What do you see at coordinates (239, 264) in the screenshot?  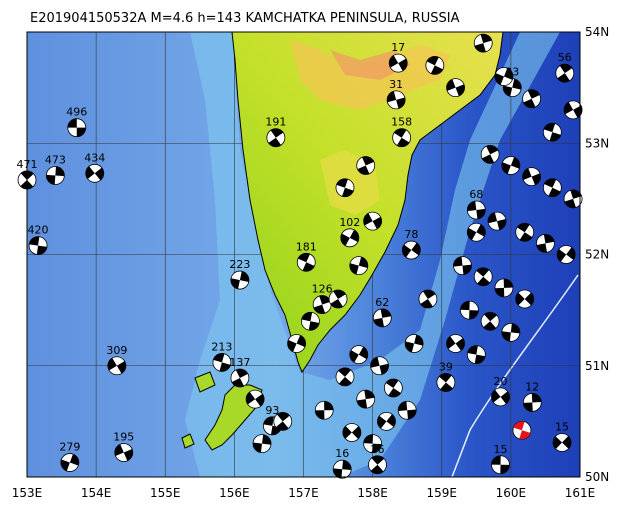 I see `depth-label: 223` at bounding box center [239, 264].